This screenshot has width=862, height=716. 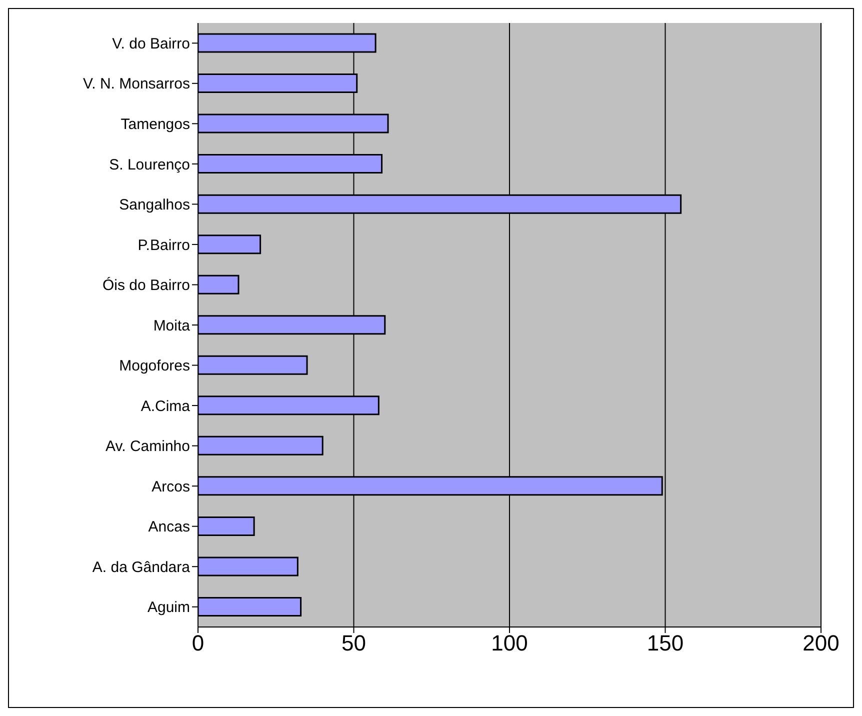 What do you see at coordinates (354, 643) in the screenshot?
I see `x-tick-label: 50` at bounding box center [354, 643].